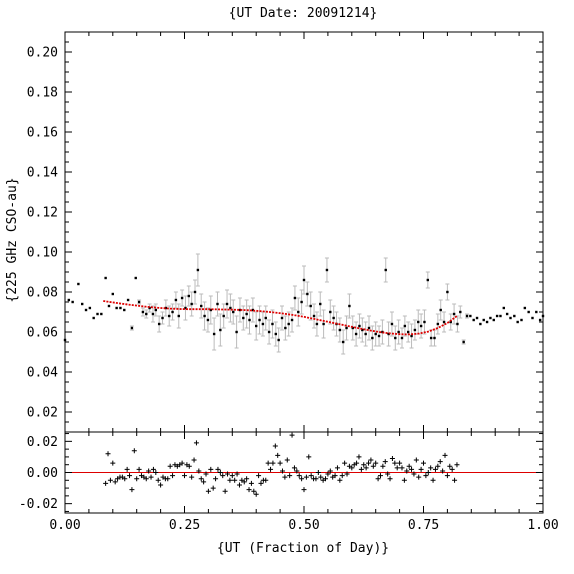 The width and height of the screenshot is (574, 574). Describe the element at coordinates (42, 473) in the screenshot. I see `y-tick-label: 0.00` at that location.